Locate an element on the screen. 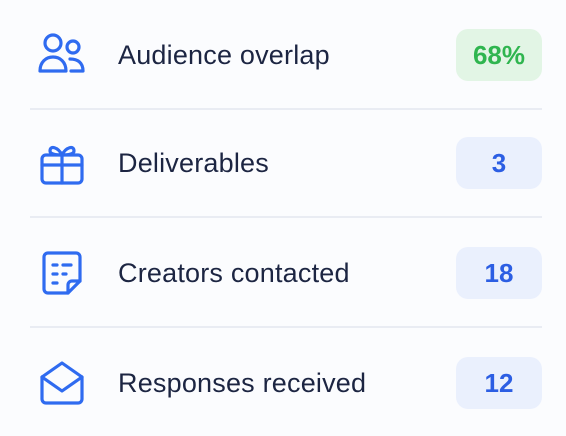  stat-badge: 12 is located at coordinates (499, 383).